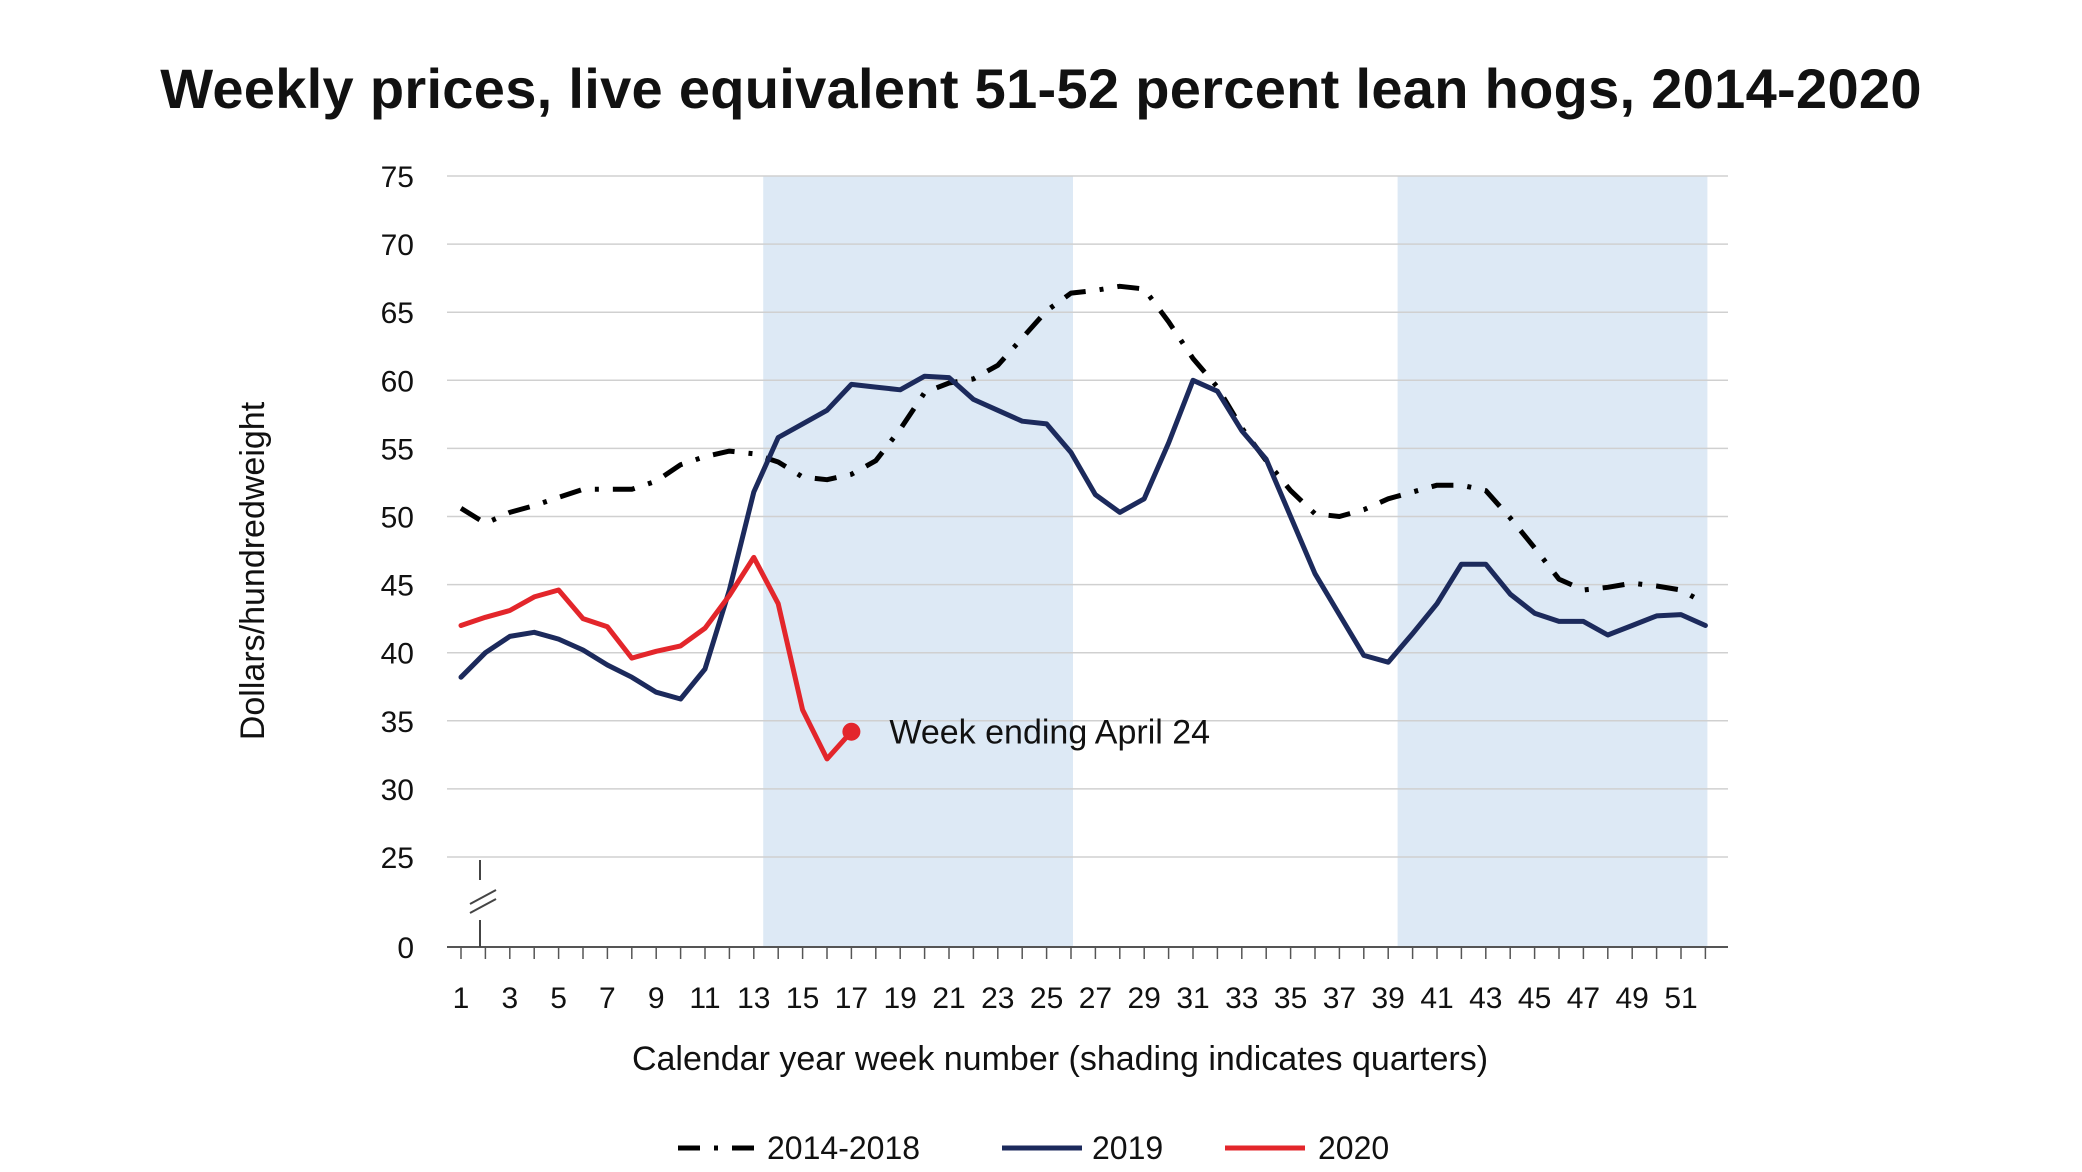 The height and width of the screenshot is (1172, 2082). Describe the element at coordinates (1339, 998) in the screenshot. I see `x-tick-label: 37` at that location.